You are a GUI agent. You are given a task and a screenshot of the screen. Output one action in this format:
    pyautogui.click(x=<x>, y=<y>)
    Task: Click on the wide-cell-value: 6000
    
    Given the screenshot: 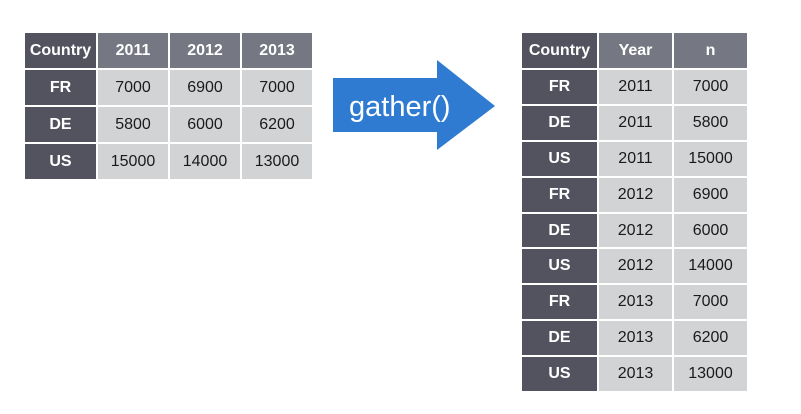 What is the action you would take?
    pyautogui.click(x=205, y=124)
    